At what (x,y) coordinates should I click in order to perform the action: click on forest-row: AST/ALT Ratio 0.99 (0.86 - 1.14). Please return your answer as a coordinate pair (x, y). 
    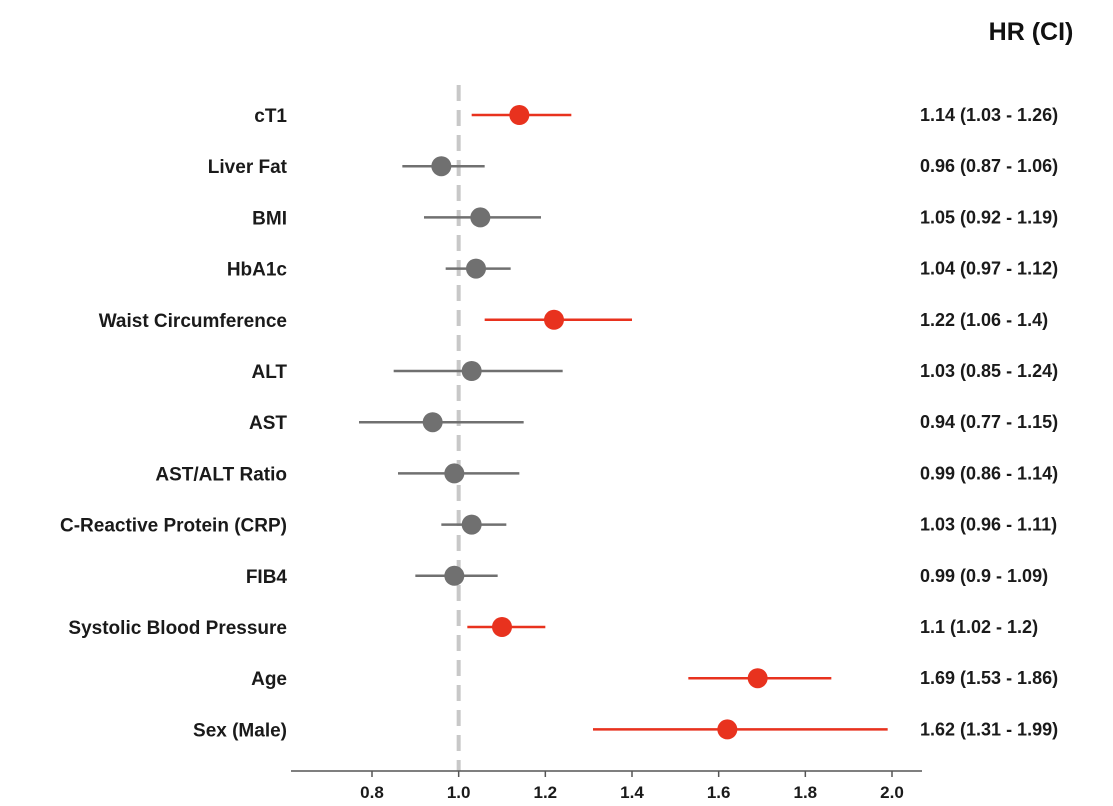
    Looking at the image, I should click on (606, 474).